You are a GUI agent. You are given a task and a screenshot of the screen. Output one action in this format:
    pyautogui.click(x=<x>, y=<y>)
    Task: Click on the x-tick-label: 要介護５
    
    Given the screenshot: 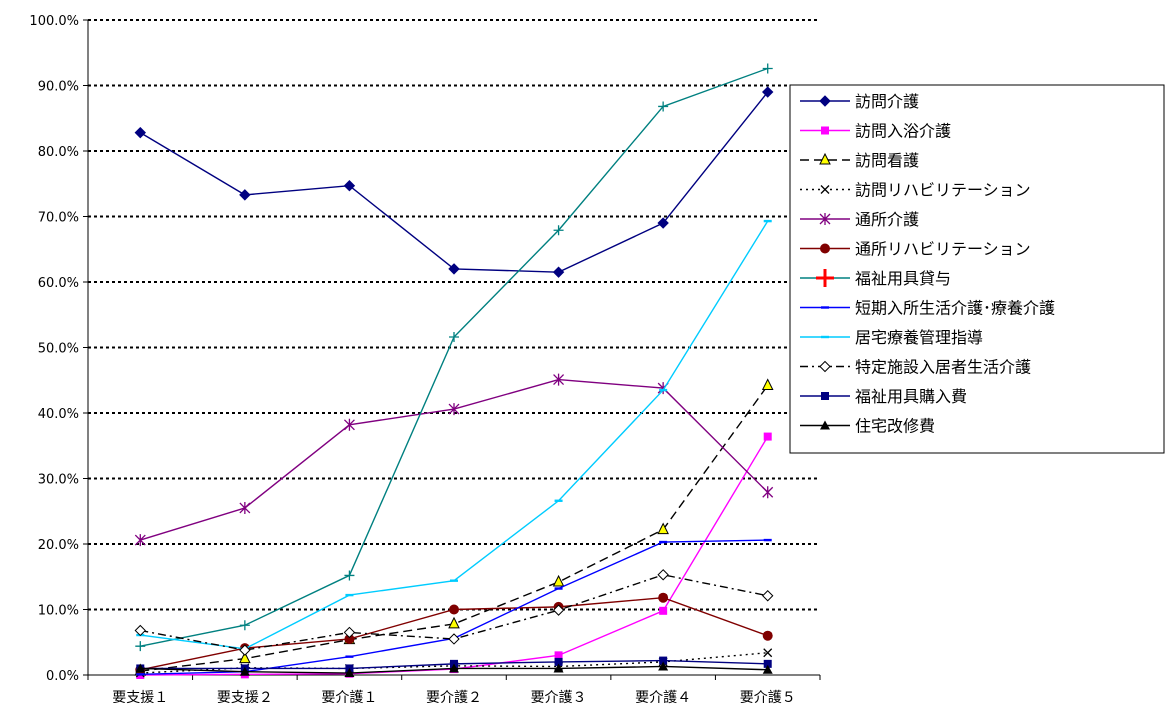 What is the action you would take?
    pyautogui.click(x=768, y=698)
    